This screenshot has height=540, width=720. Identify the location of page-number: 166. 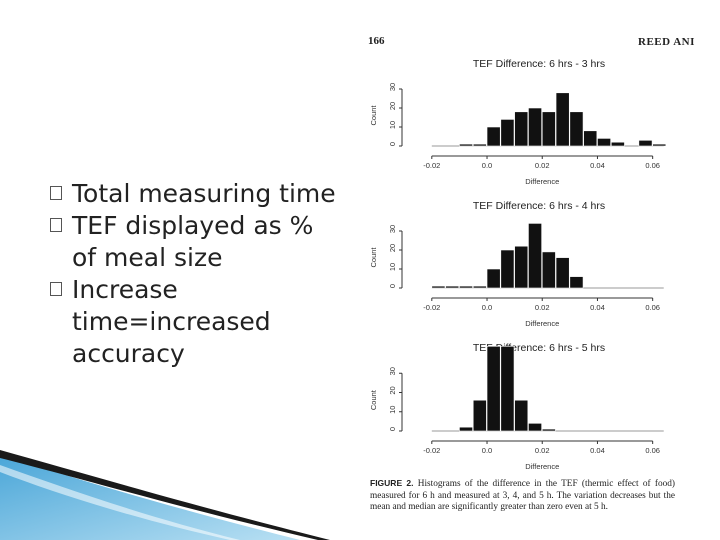
(376, 41).